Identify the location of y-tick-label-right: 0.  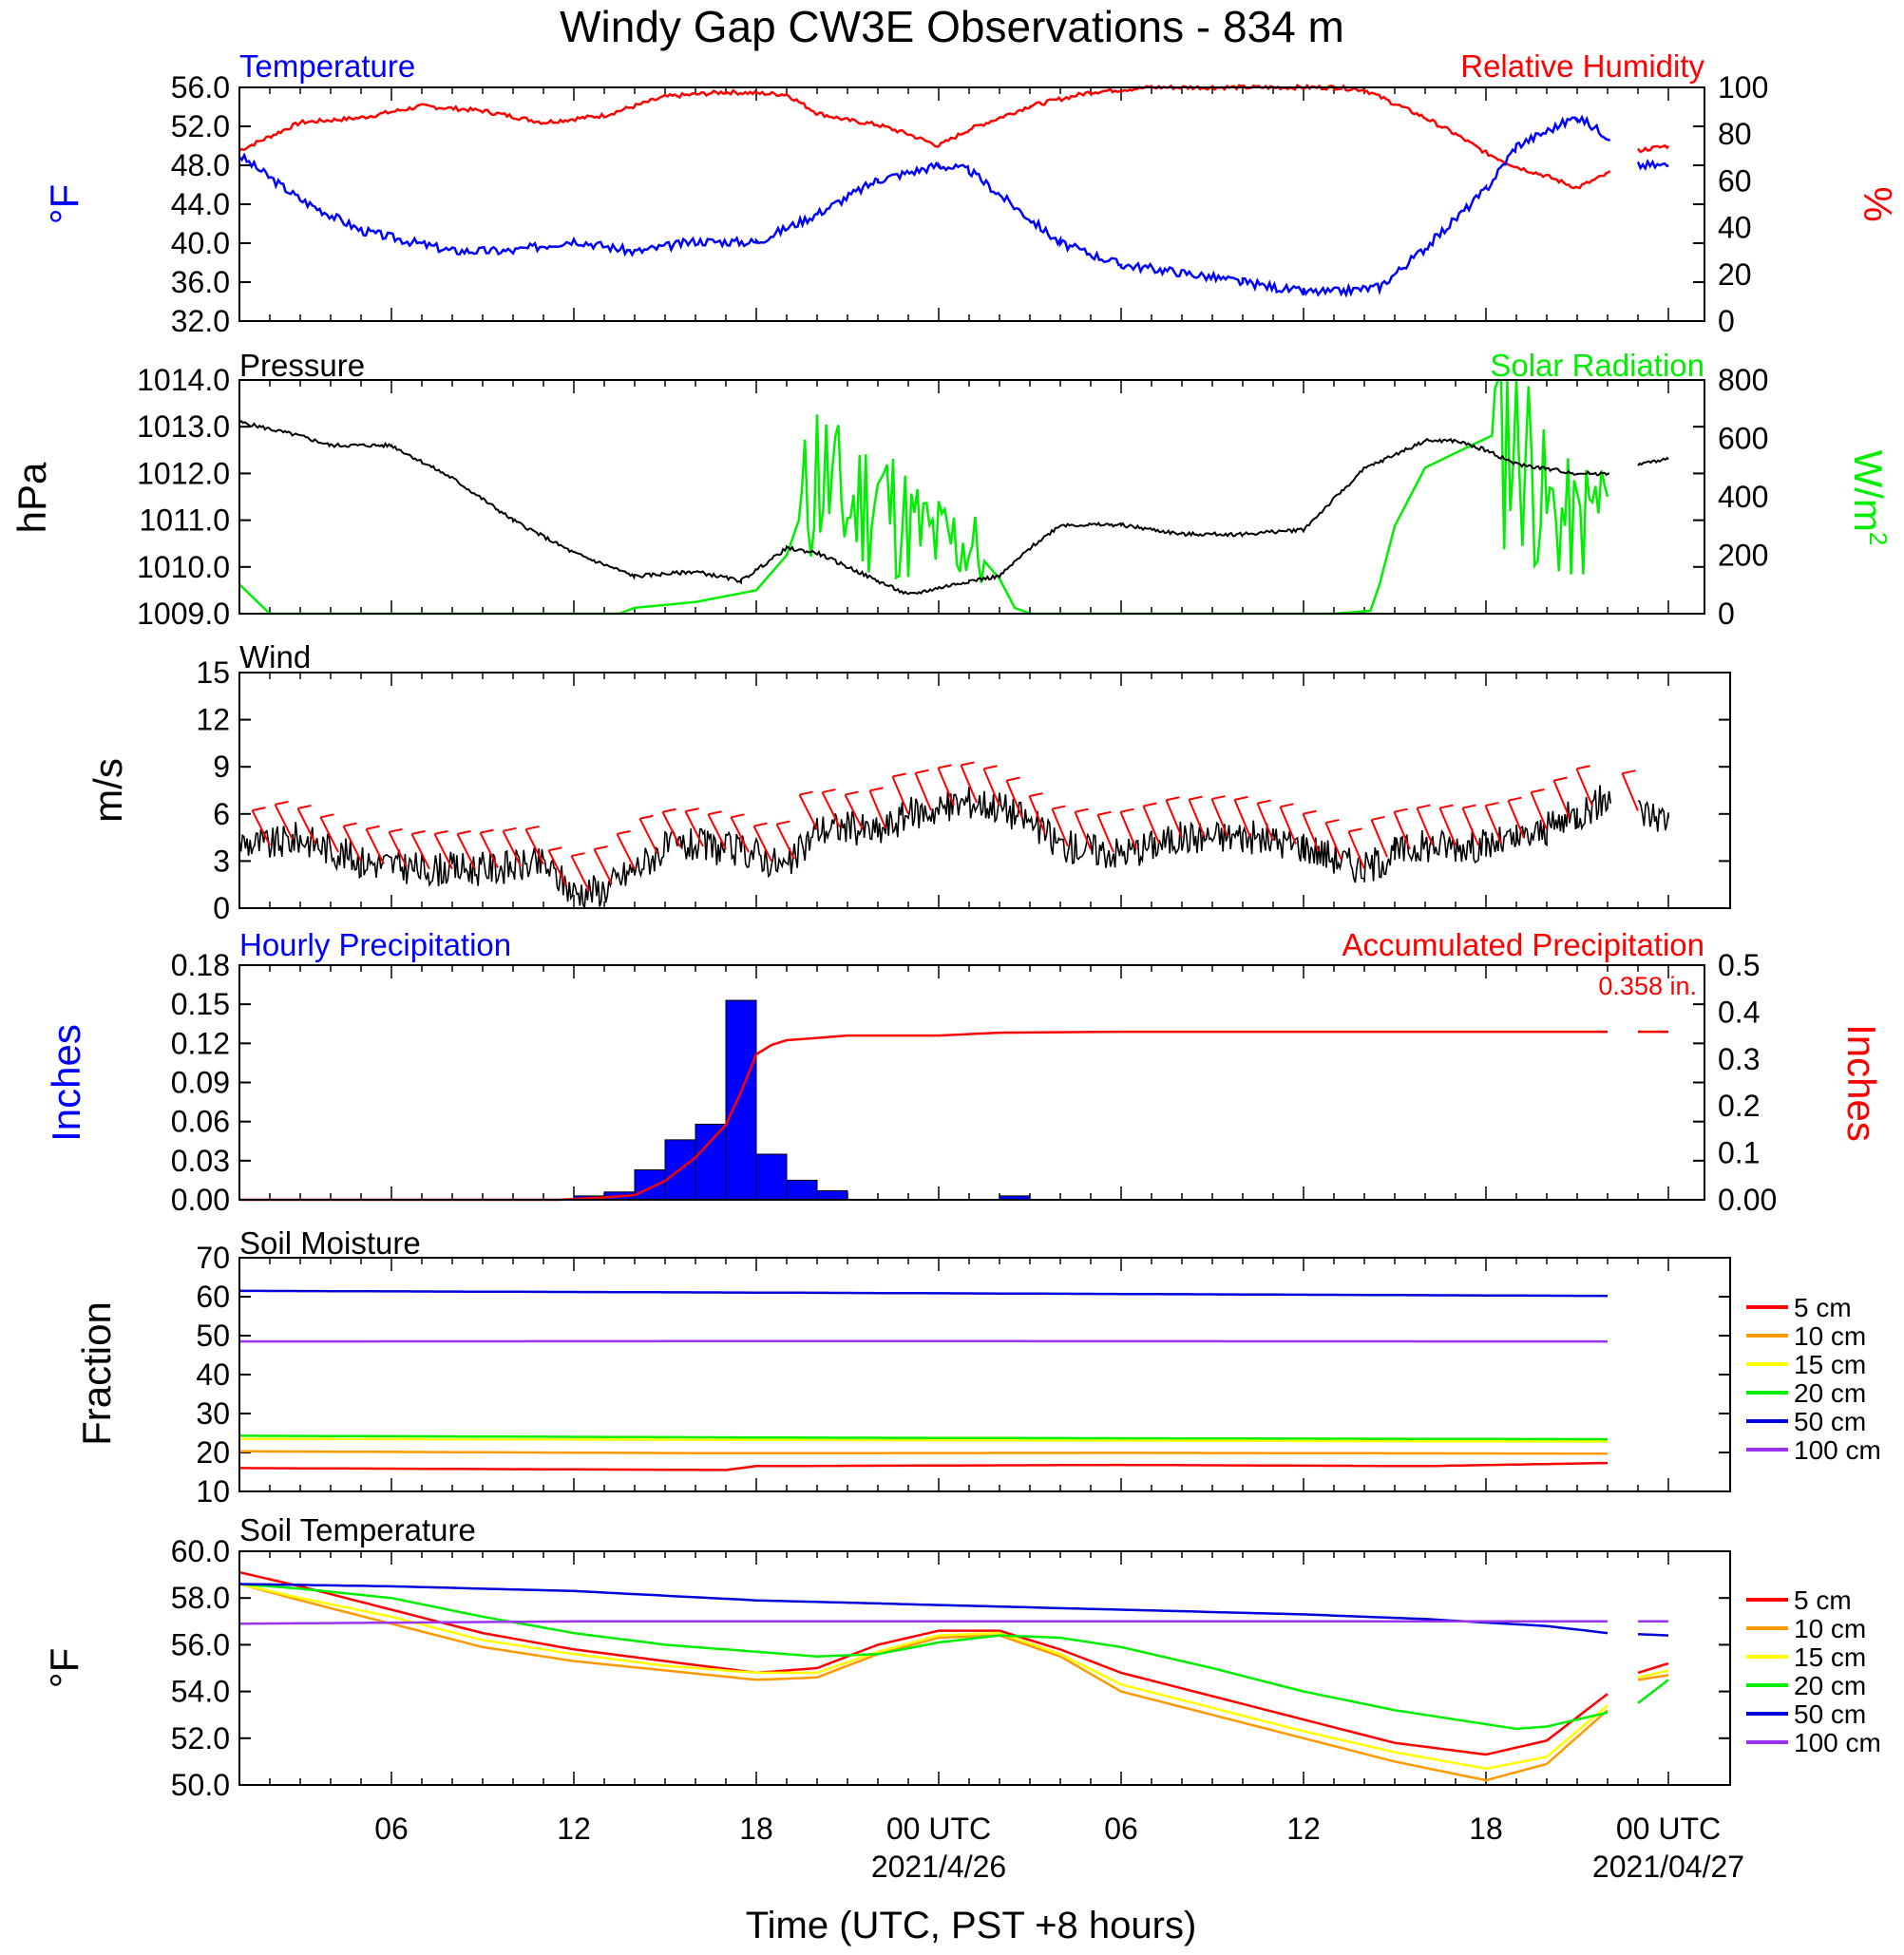
(1726, 614).